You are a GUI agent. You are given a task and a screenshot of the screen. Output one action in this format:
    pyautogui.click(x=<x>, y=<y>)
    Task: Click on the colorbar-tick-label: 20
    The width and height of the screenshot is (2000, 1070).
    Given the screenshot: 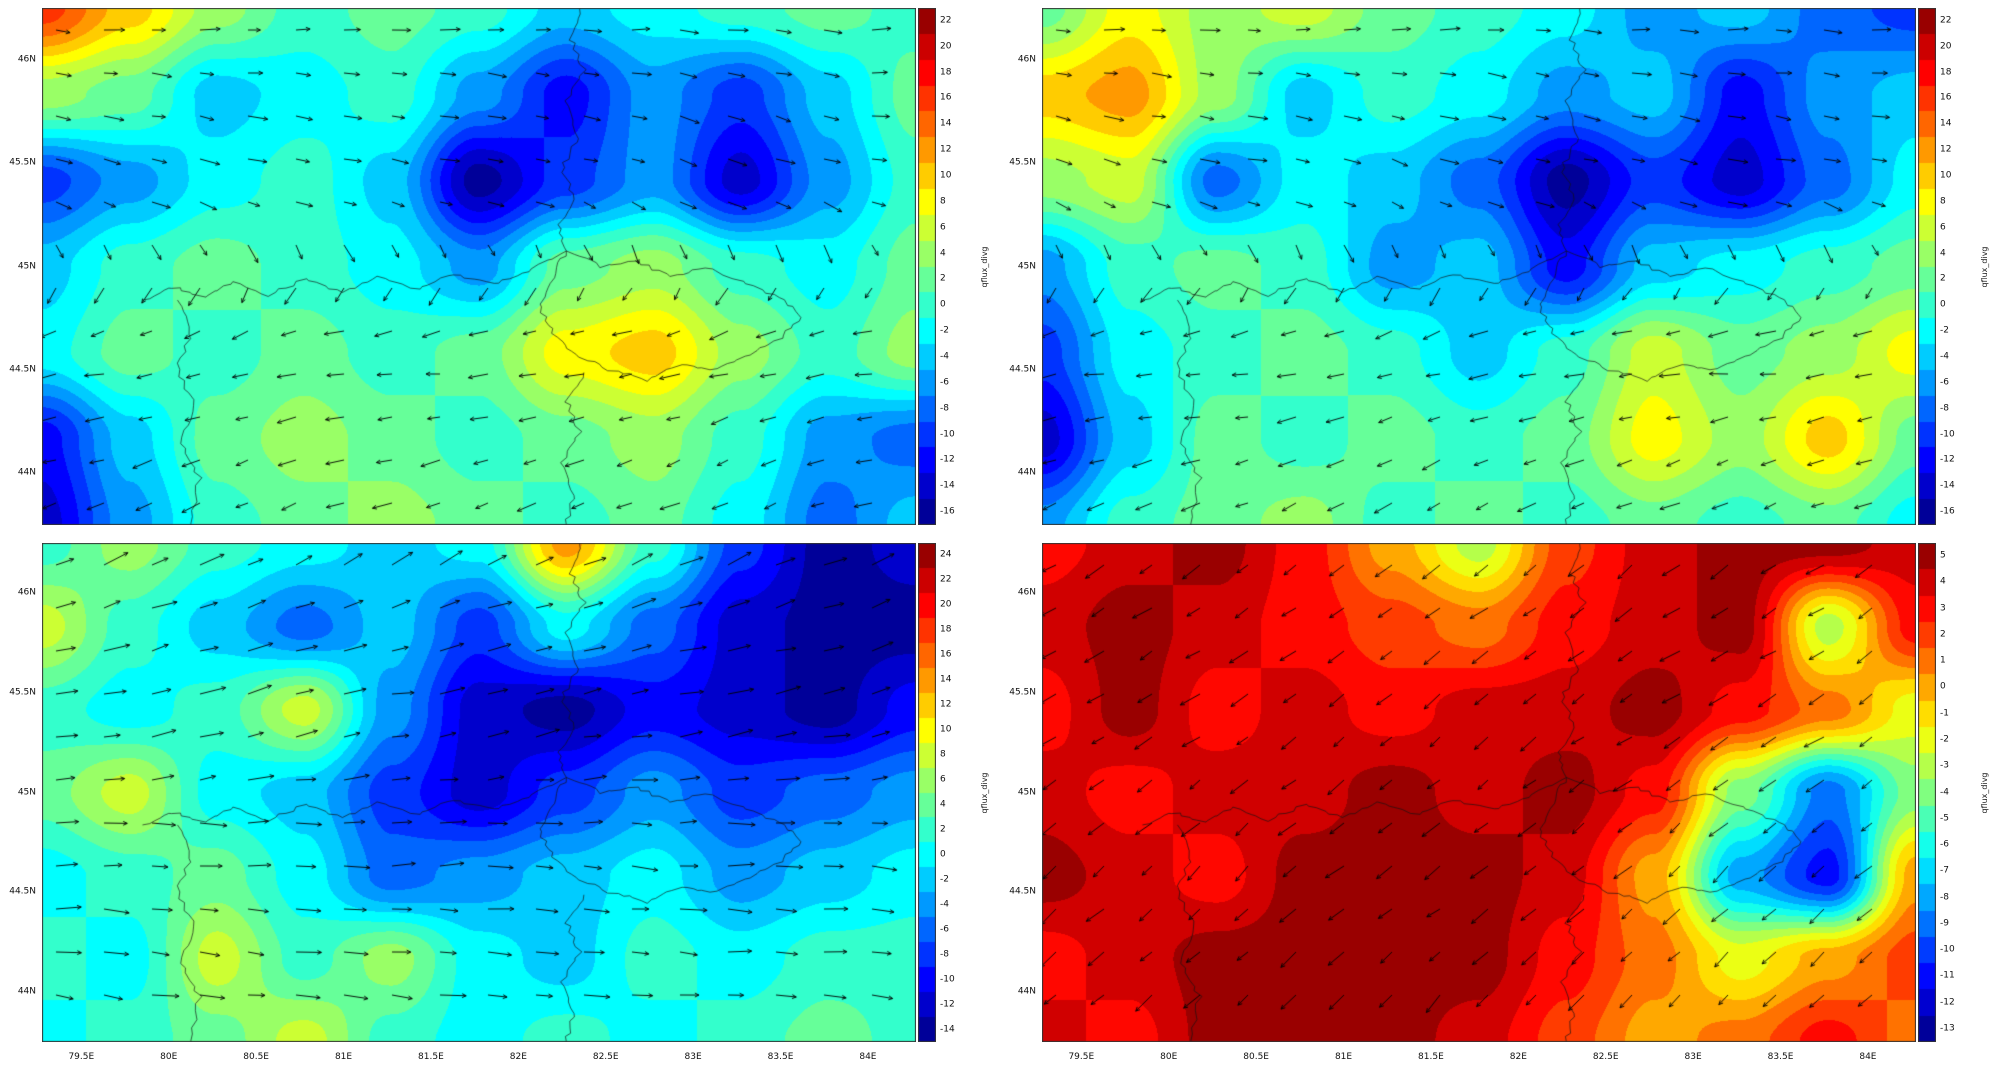 What is the action you would take?
    pyautogui.click(x=946, y=46)
    